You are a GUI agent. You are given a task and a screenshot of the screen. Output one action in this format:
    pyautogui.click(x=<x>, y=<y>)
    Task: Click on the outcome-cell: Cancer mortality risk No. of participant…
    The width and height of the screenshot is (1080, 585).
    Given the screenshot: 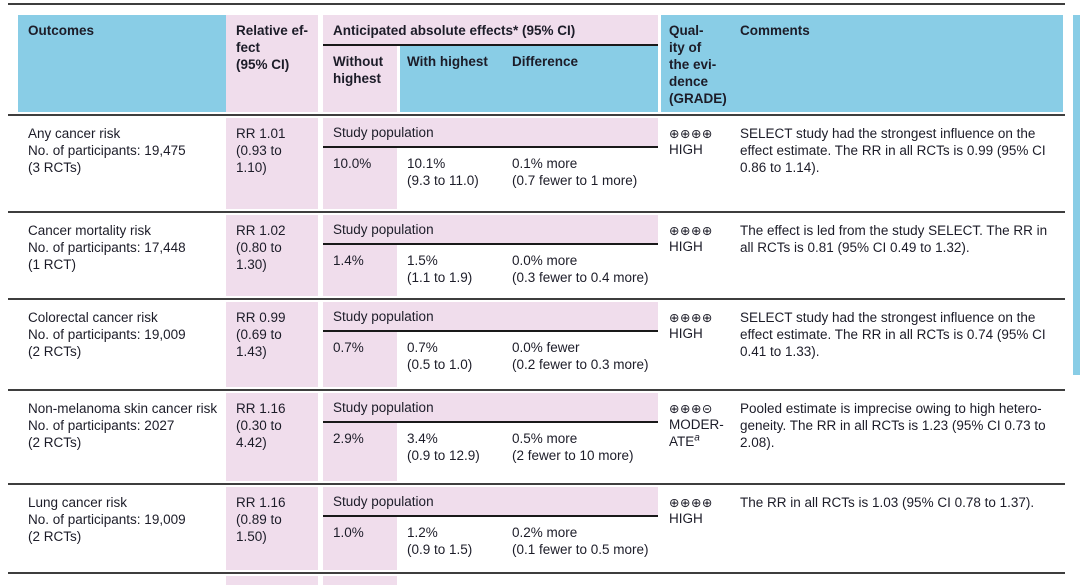 What is the action you would take?
    pyautogui.click(x=107, y=247)
    